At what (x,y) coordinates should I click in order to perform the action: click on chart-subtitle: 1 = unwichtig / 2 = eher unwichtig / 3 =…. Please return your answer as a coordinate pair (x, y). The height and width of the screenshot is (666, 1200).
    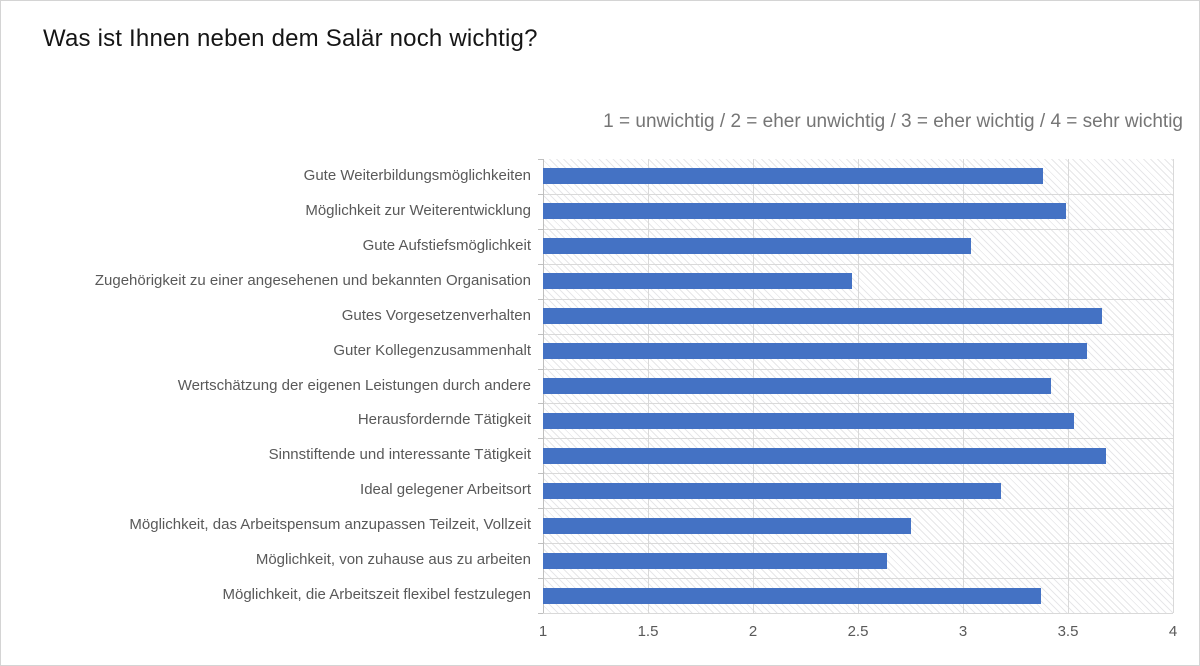
    Looking at the image, I should click on (893, 121).